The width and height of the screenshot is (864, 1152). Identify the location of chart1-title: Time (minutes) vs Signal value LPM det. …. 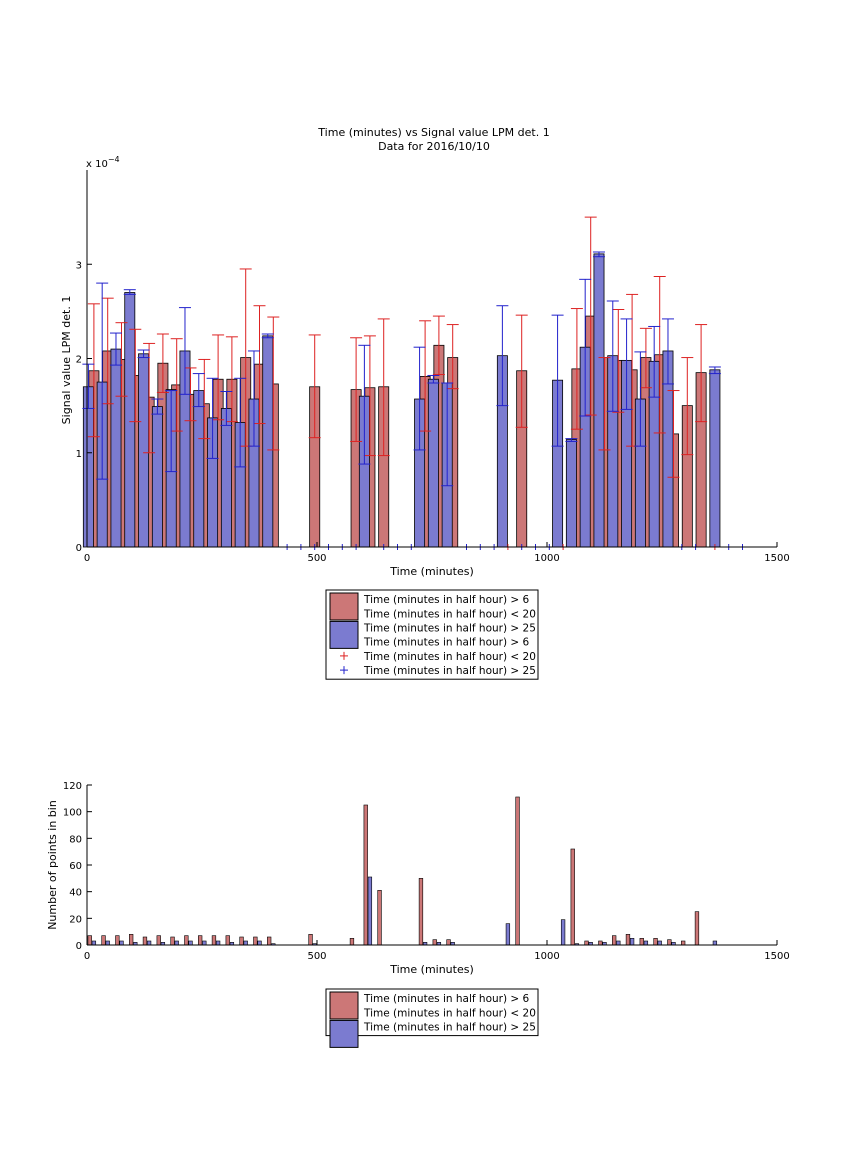
(433, 132).